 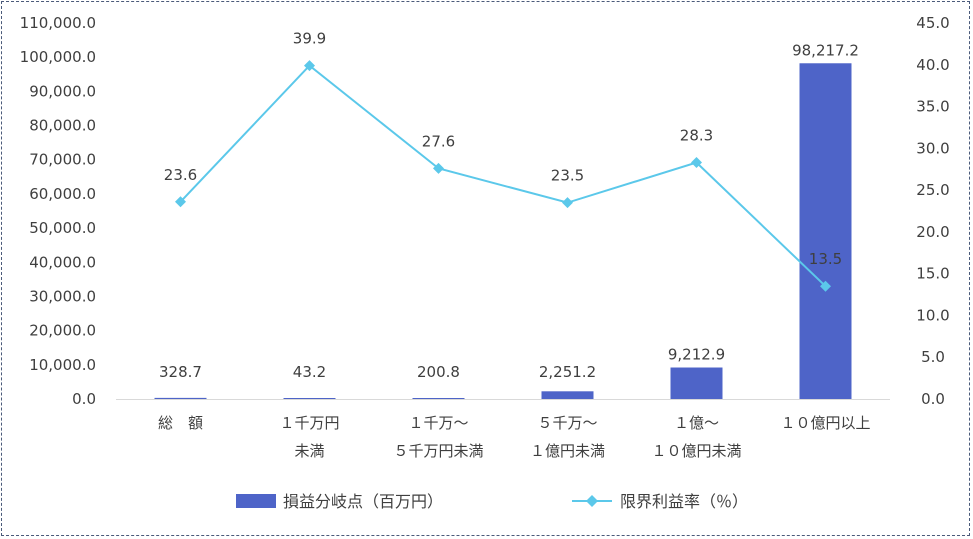 I want to click on left-axis-tick: 60,000.0, so click(x=62, y=194).